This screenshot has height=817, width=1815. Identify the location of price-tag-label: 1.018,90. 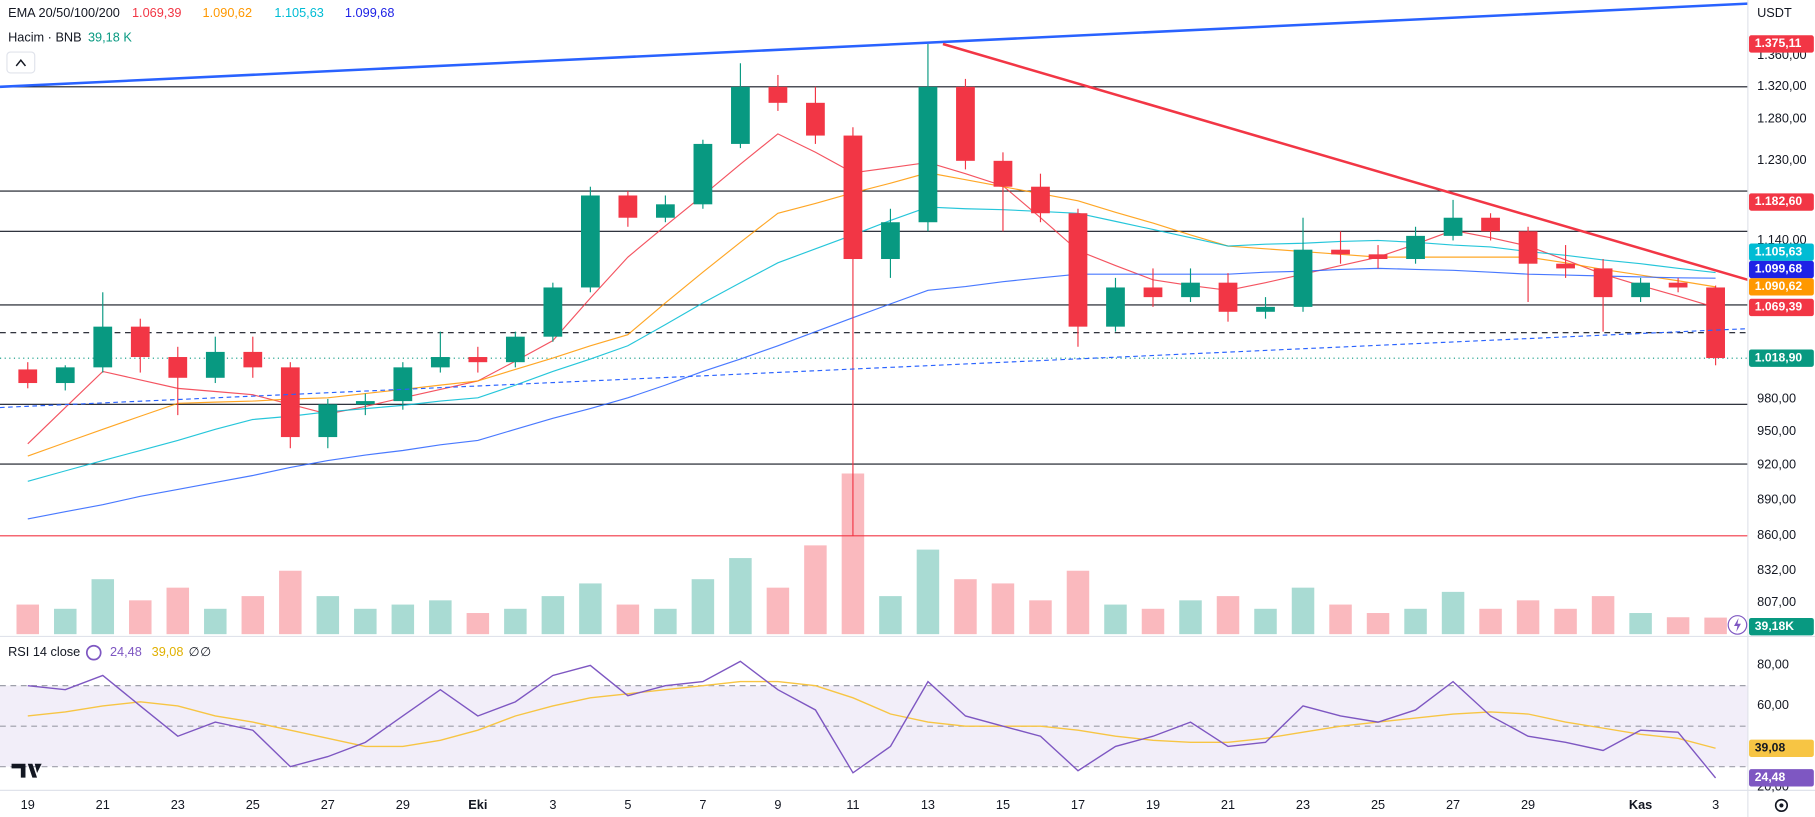
(1779, 357).